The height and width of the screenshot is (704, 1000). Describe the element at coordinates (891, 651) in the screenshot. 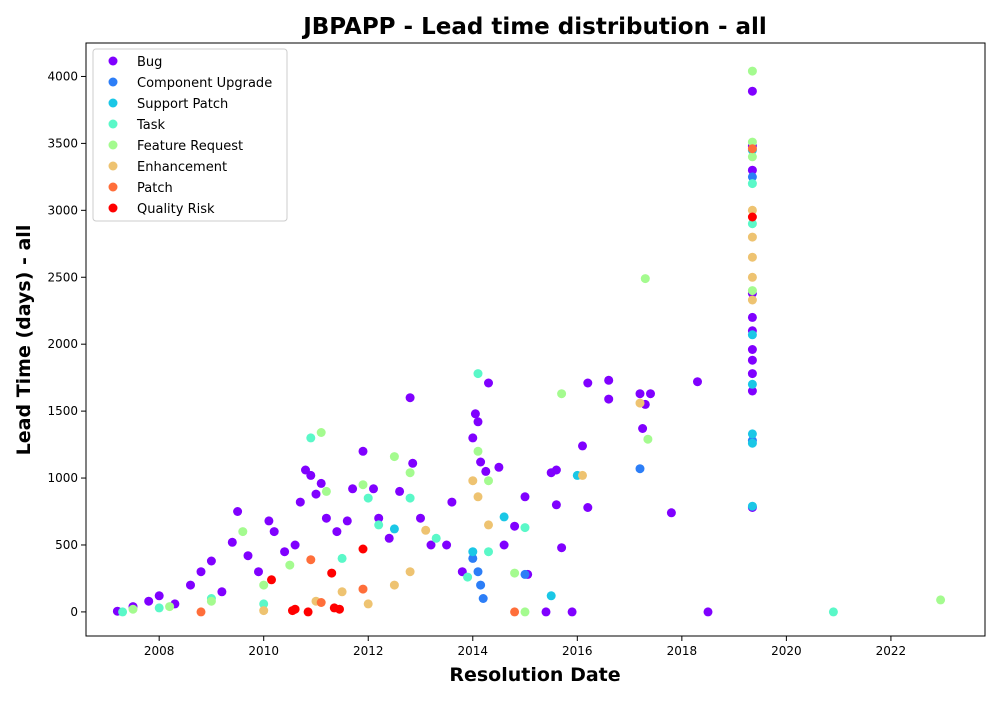

I see `x-tick-label: 2022` at that location.